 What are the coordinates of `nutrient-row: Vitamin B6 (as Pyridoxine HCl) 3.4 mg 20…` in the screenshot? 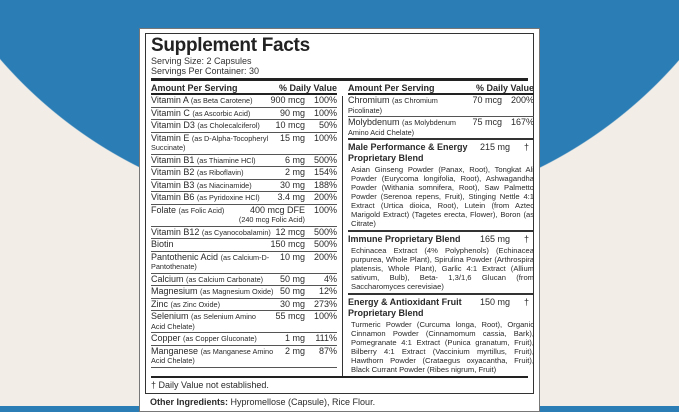 It's located at (244, 198).